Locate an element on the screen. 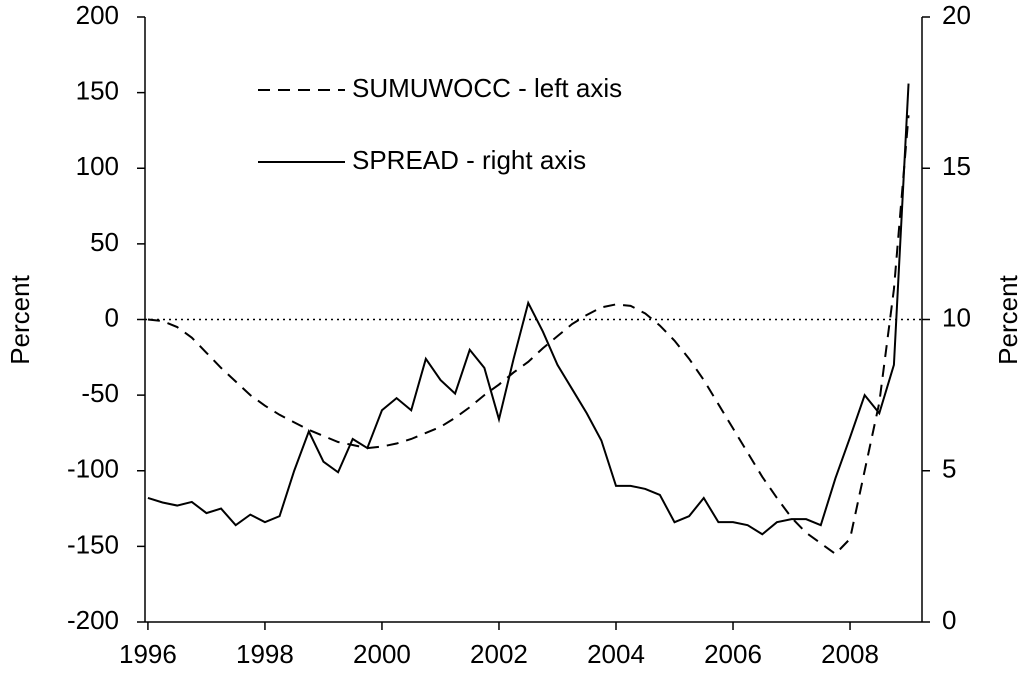  x-tick-label: 1998 is located at coordinates (265, 654).